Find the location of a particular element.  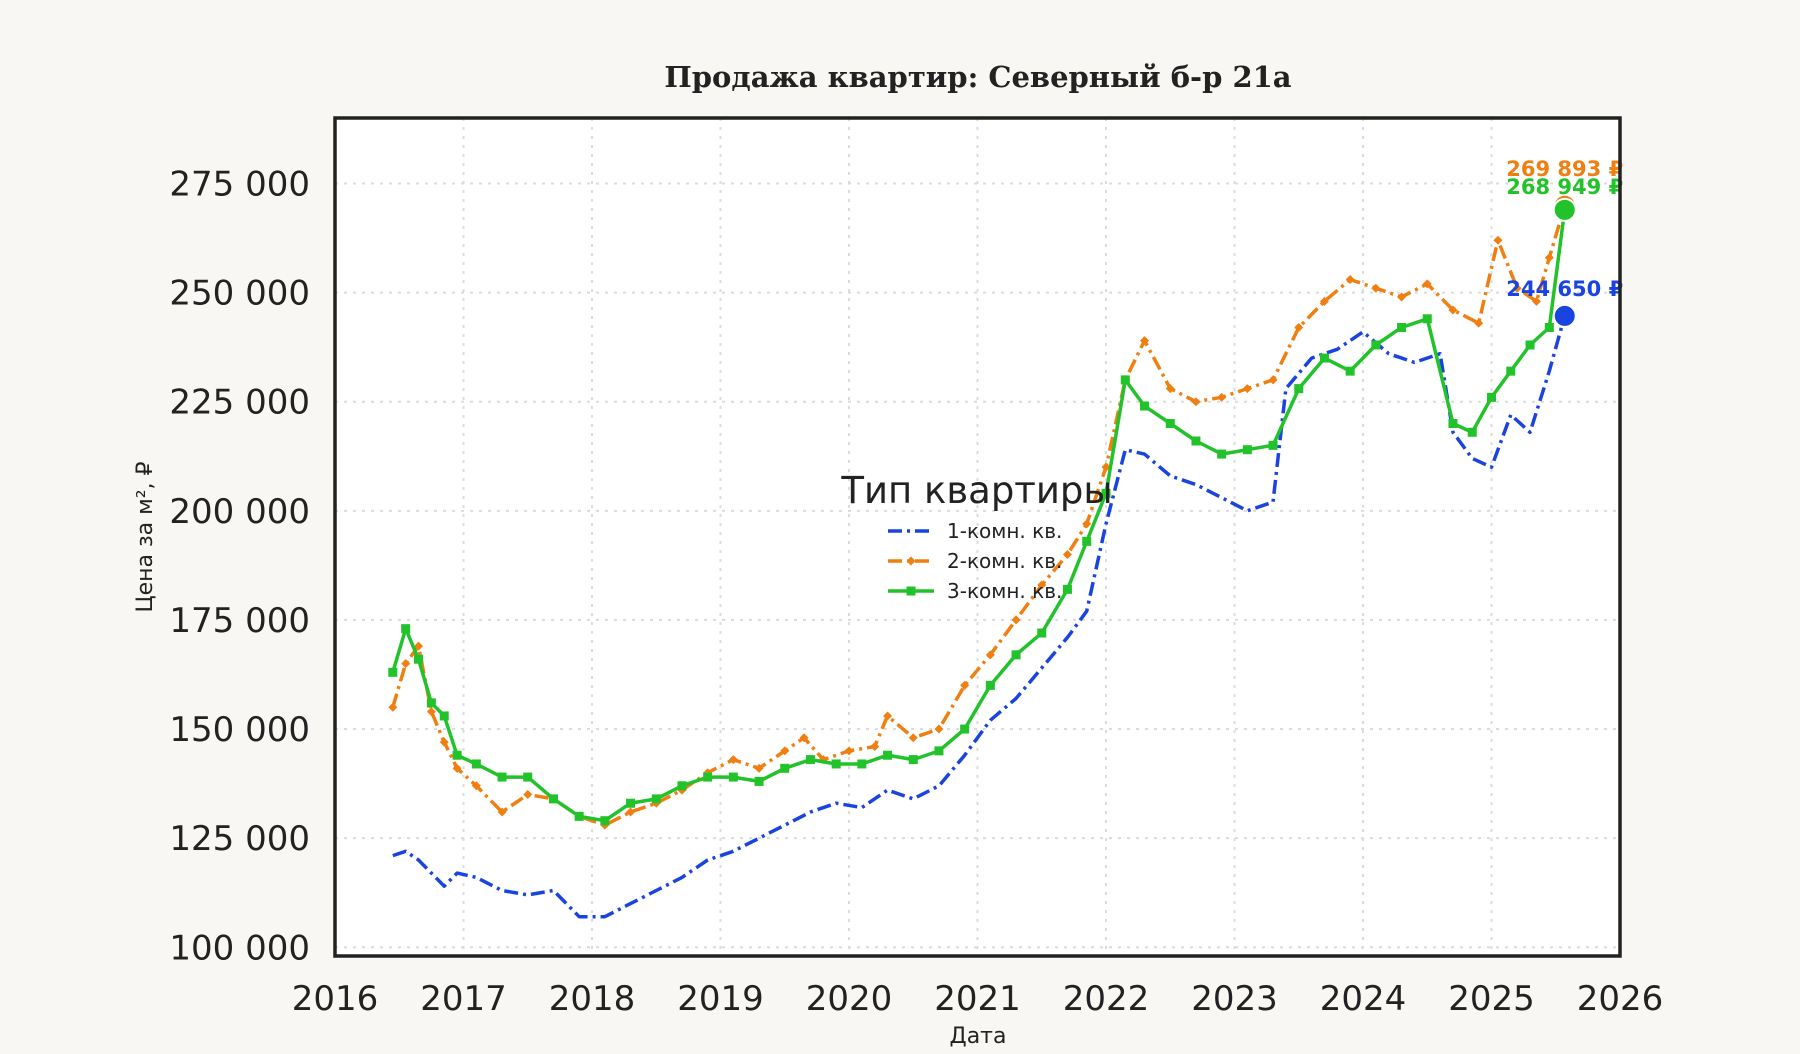

x-axis-label: Дата is located at coordinates (978, 1036).